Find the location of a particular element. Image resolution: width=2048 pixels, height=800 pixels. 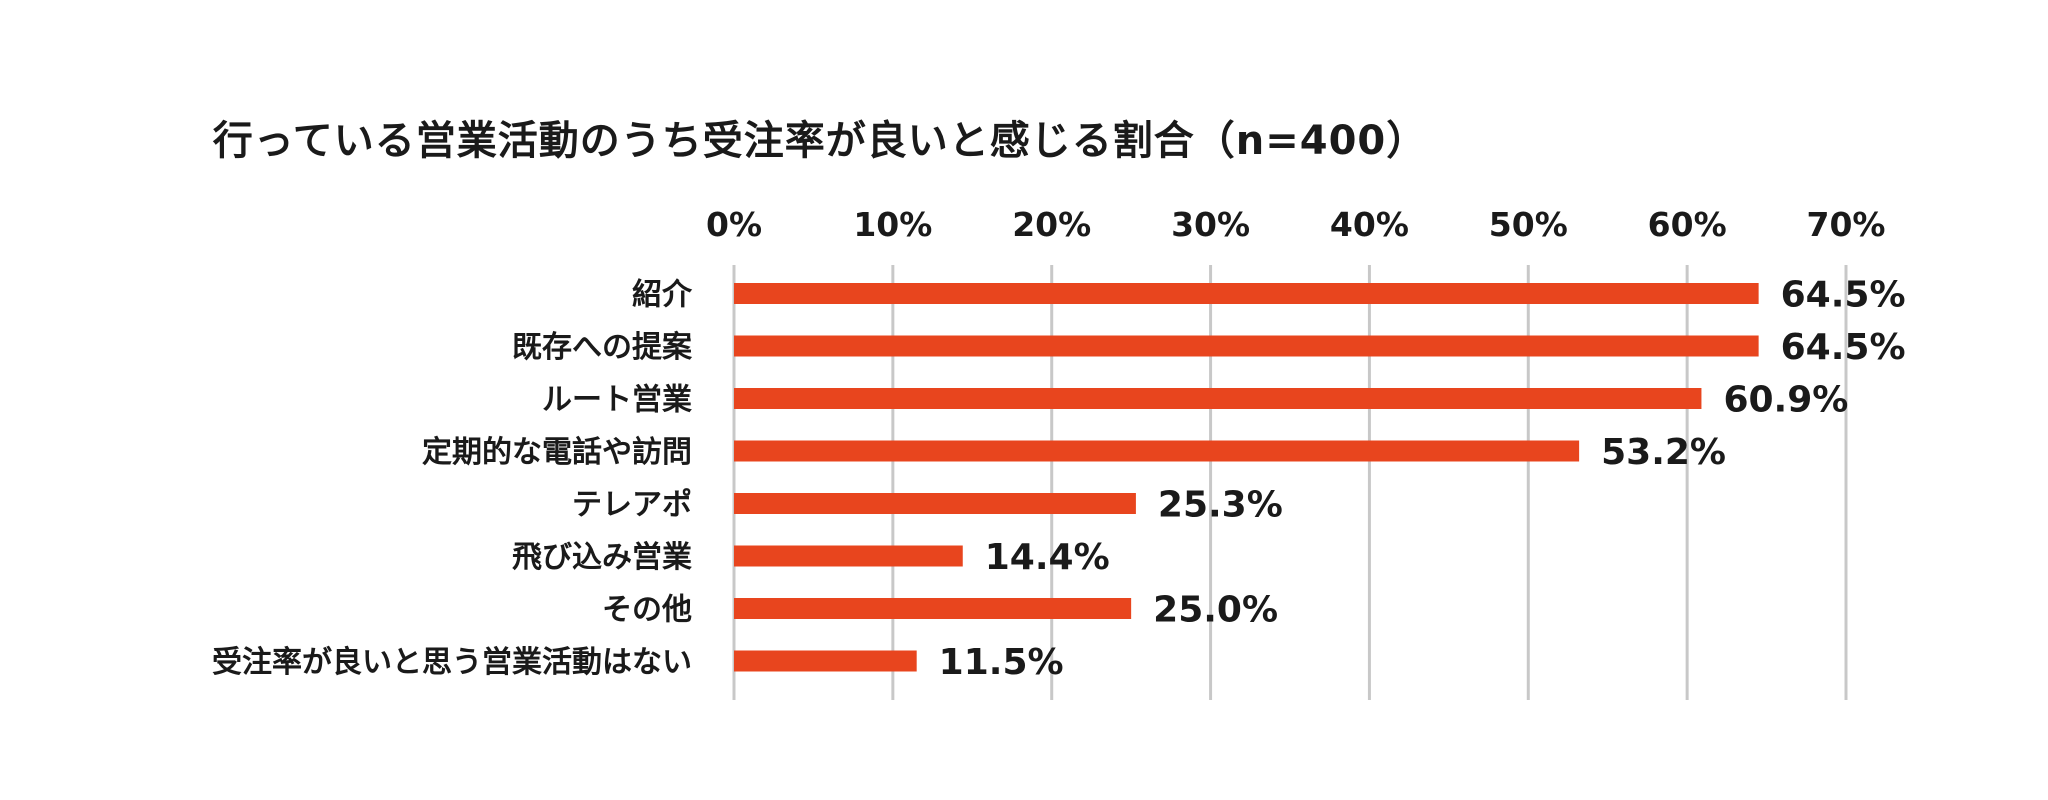

category-label: 受注率が良いと思う営業活動はない is located at coordinates (452, 662).